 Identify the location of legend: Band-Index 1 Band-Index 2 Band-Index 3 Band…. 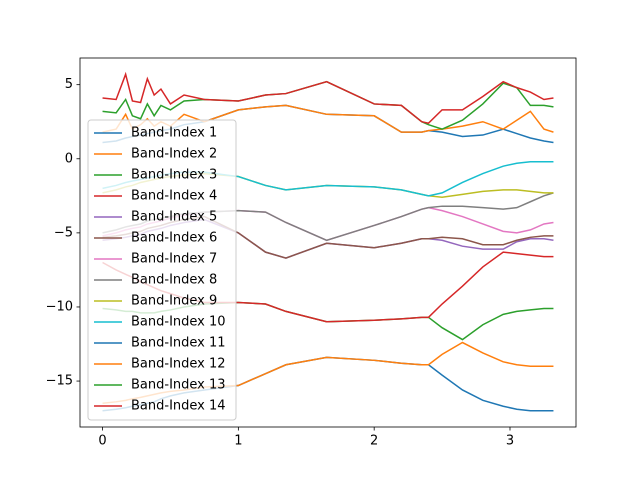
(162, 270).